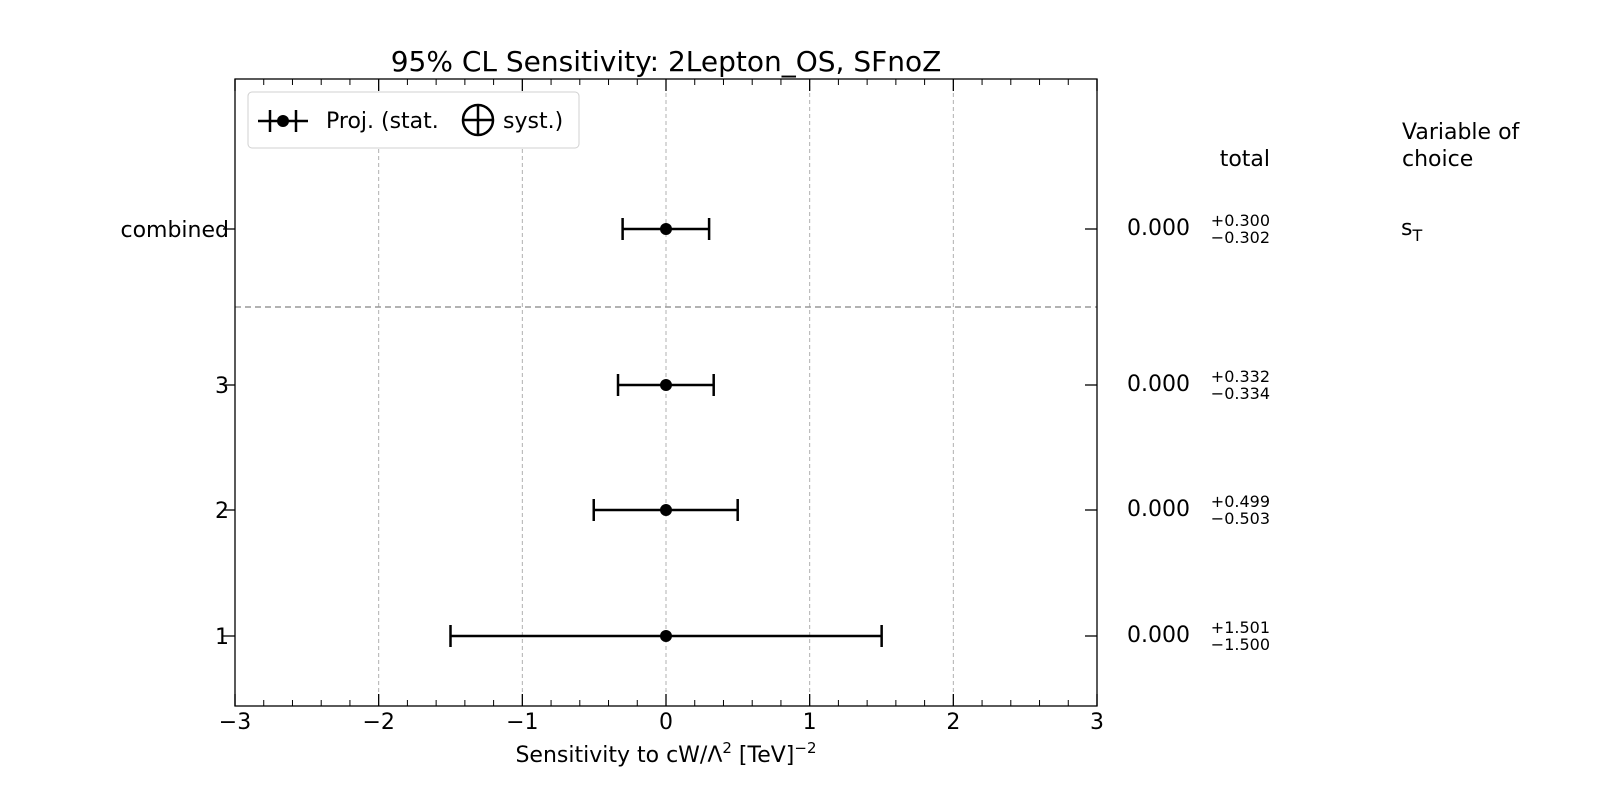  What do you see at coordinates (222, 511) in the screenshot?
I see `y-tick-label: 2` at bounding box center [222, 511].